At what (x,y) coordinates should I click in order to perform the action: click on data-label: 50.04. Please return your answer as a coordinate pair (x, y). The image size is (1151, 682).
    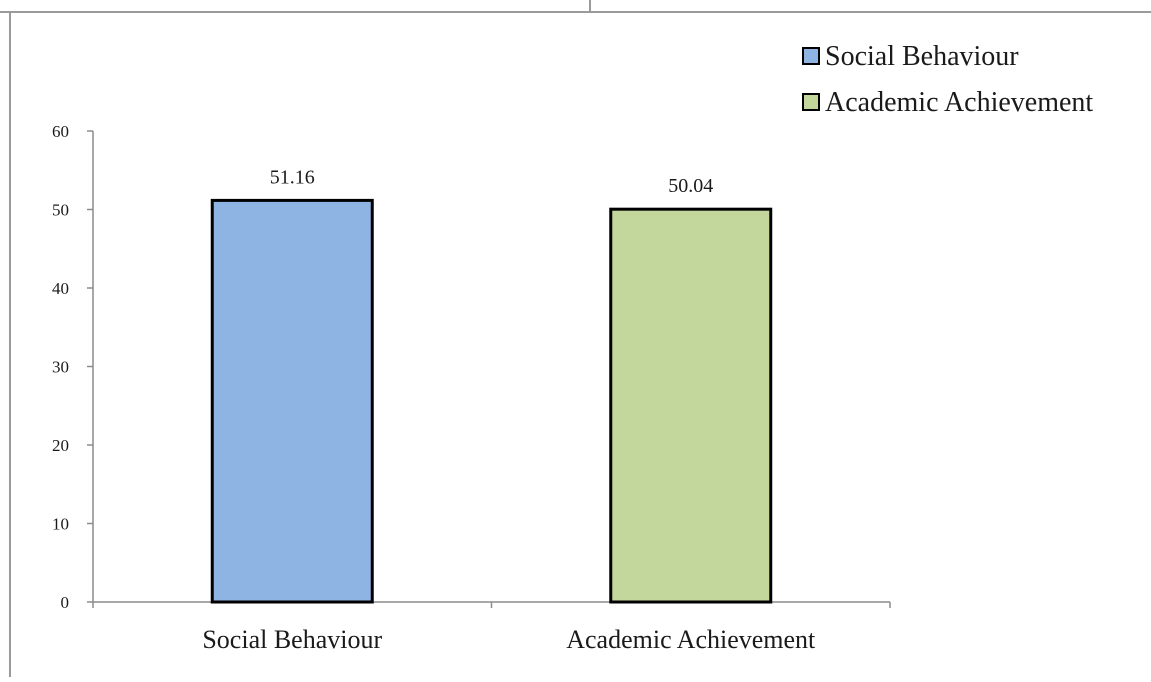
    Looking at the image, I should click on (690, 186).